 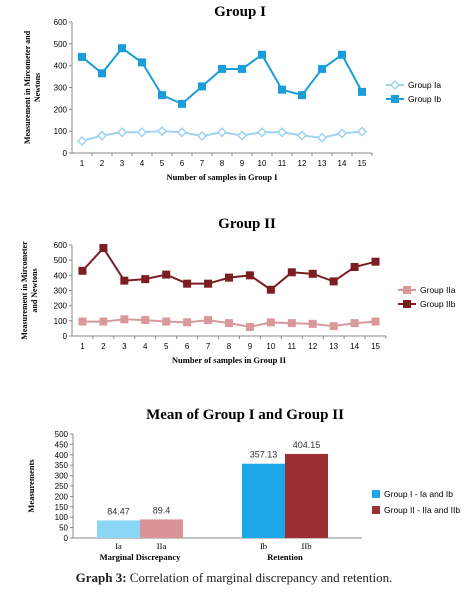 What do you see at coordinates (222, 76) in the screenshot?
I see `chart1-series-2-line` at bounding box center [222, 76].